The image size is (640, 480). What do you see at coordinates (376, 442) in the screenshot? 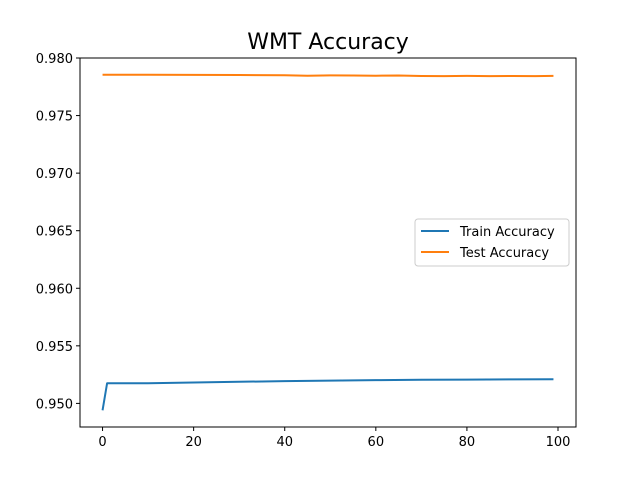
I see `x-tick-label: 60` at bounding box center [376, 442].